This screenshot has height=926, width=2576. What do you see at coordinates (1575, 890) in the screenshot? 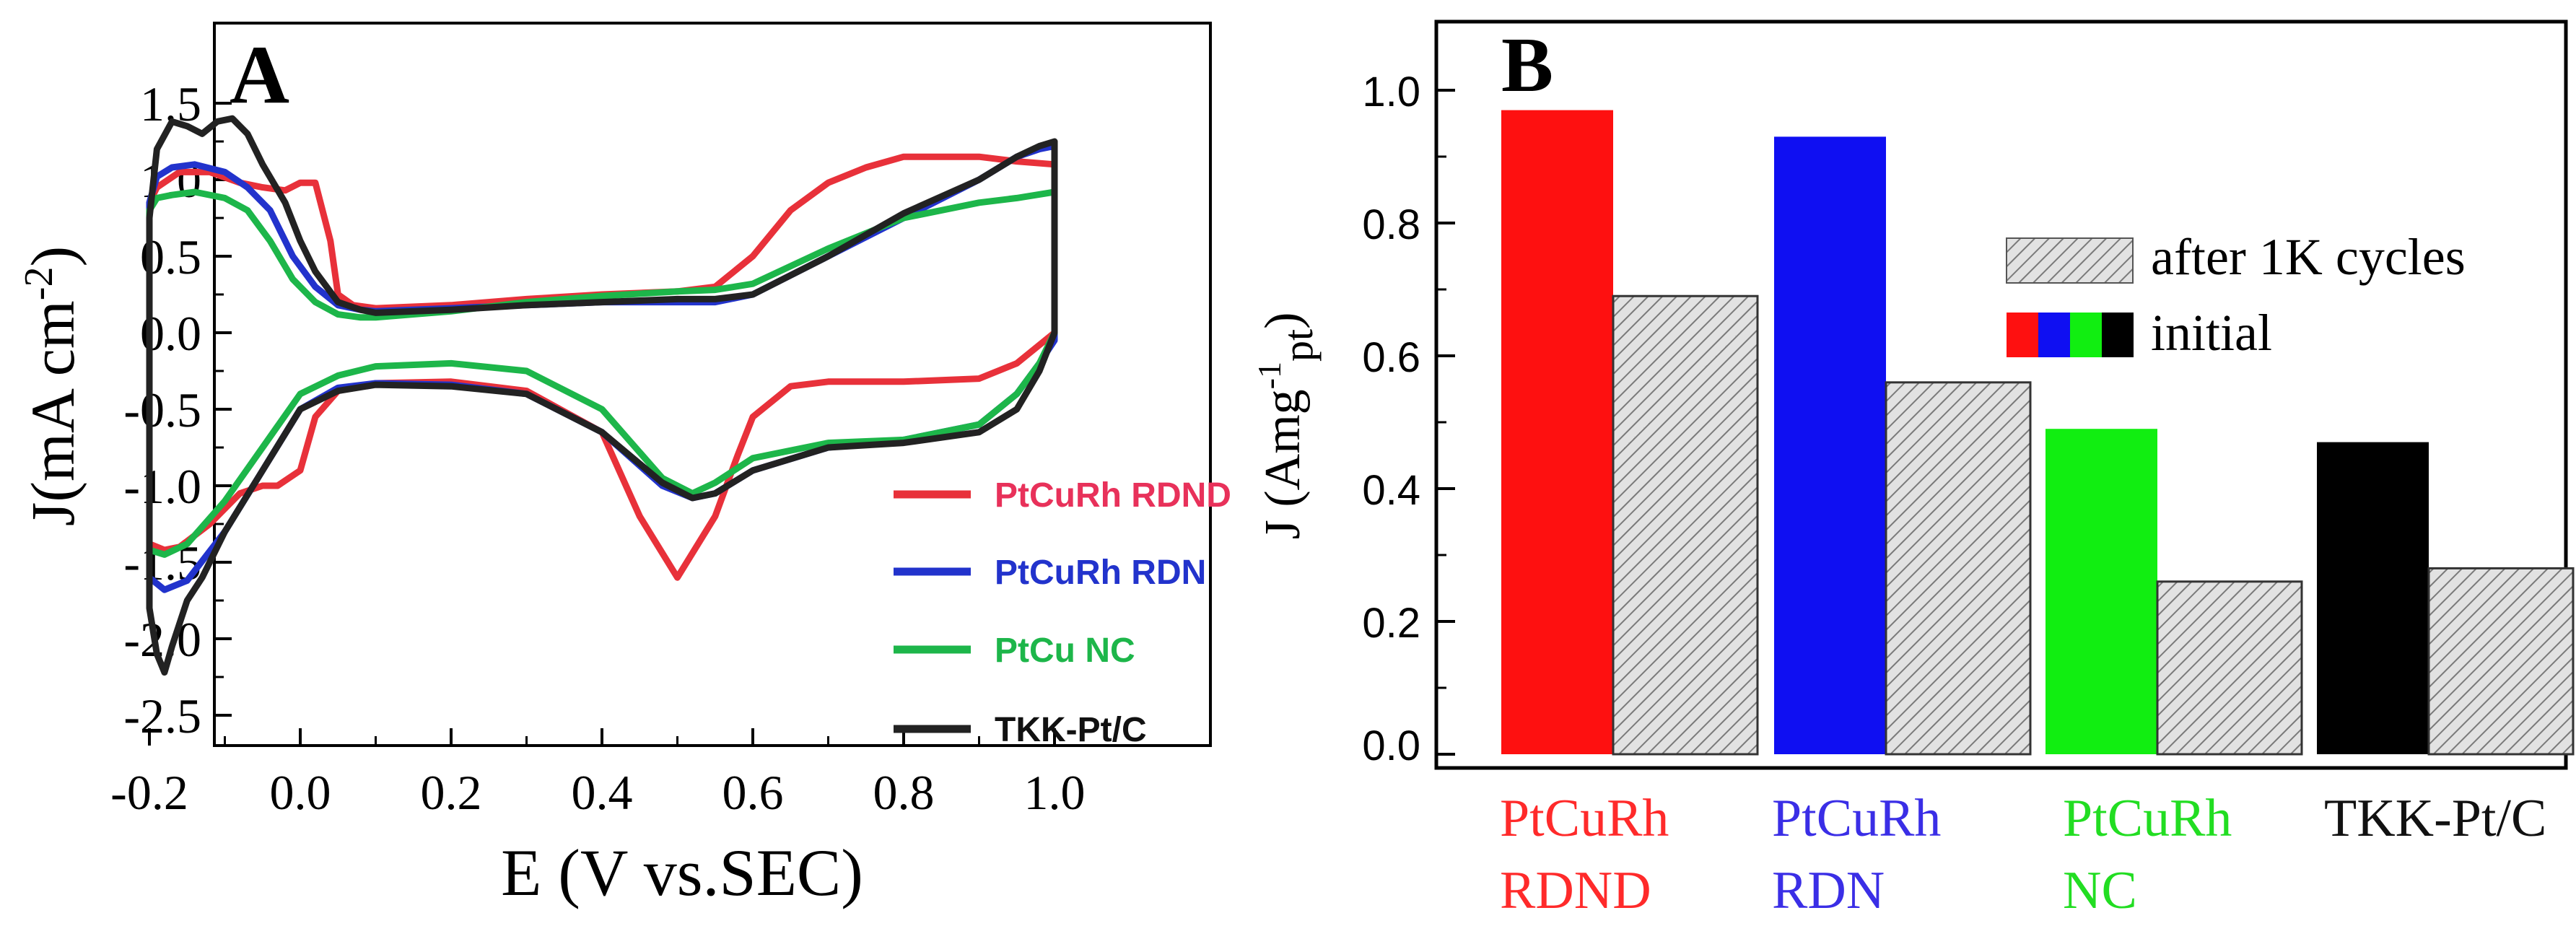
I see `bar-category-label: RDND` at bounding box center [1575, 890].